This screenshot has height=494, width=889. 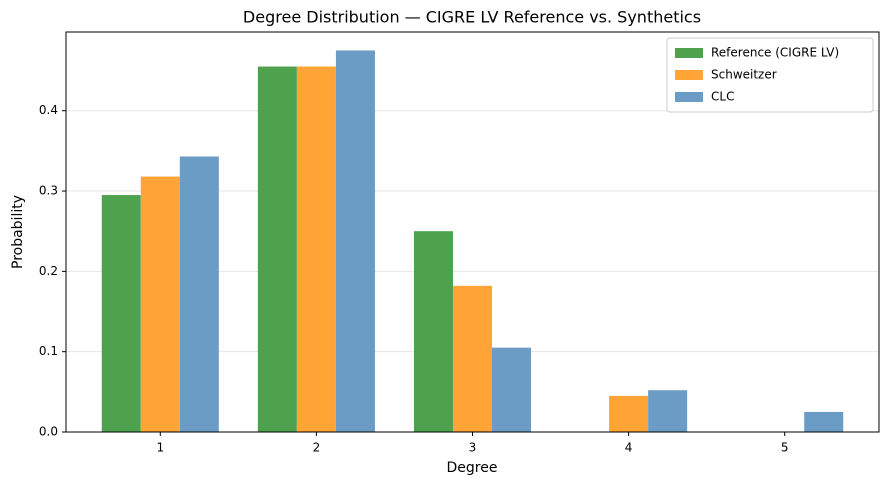 I want to click on y-axis-label: Probability, so click(x=18, y=232).